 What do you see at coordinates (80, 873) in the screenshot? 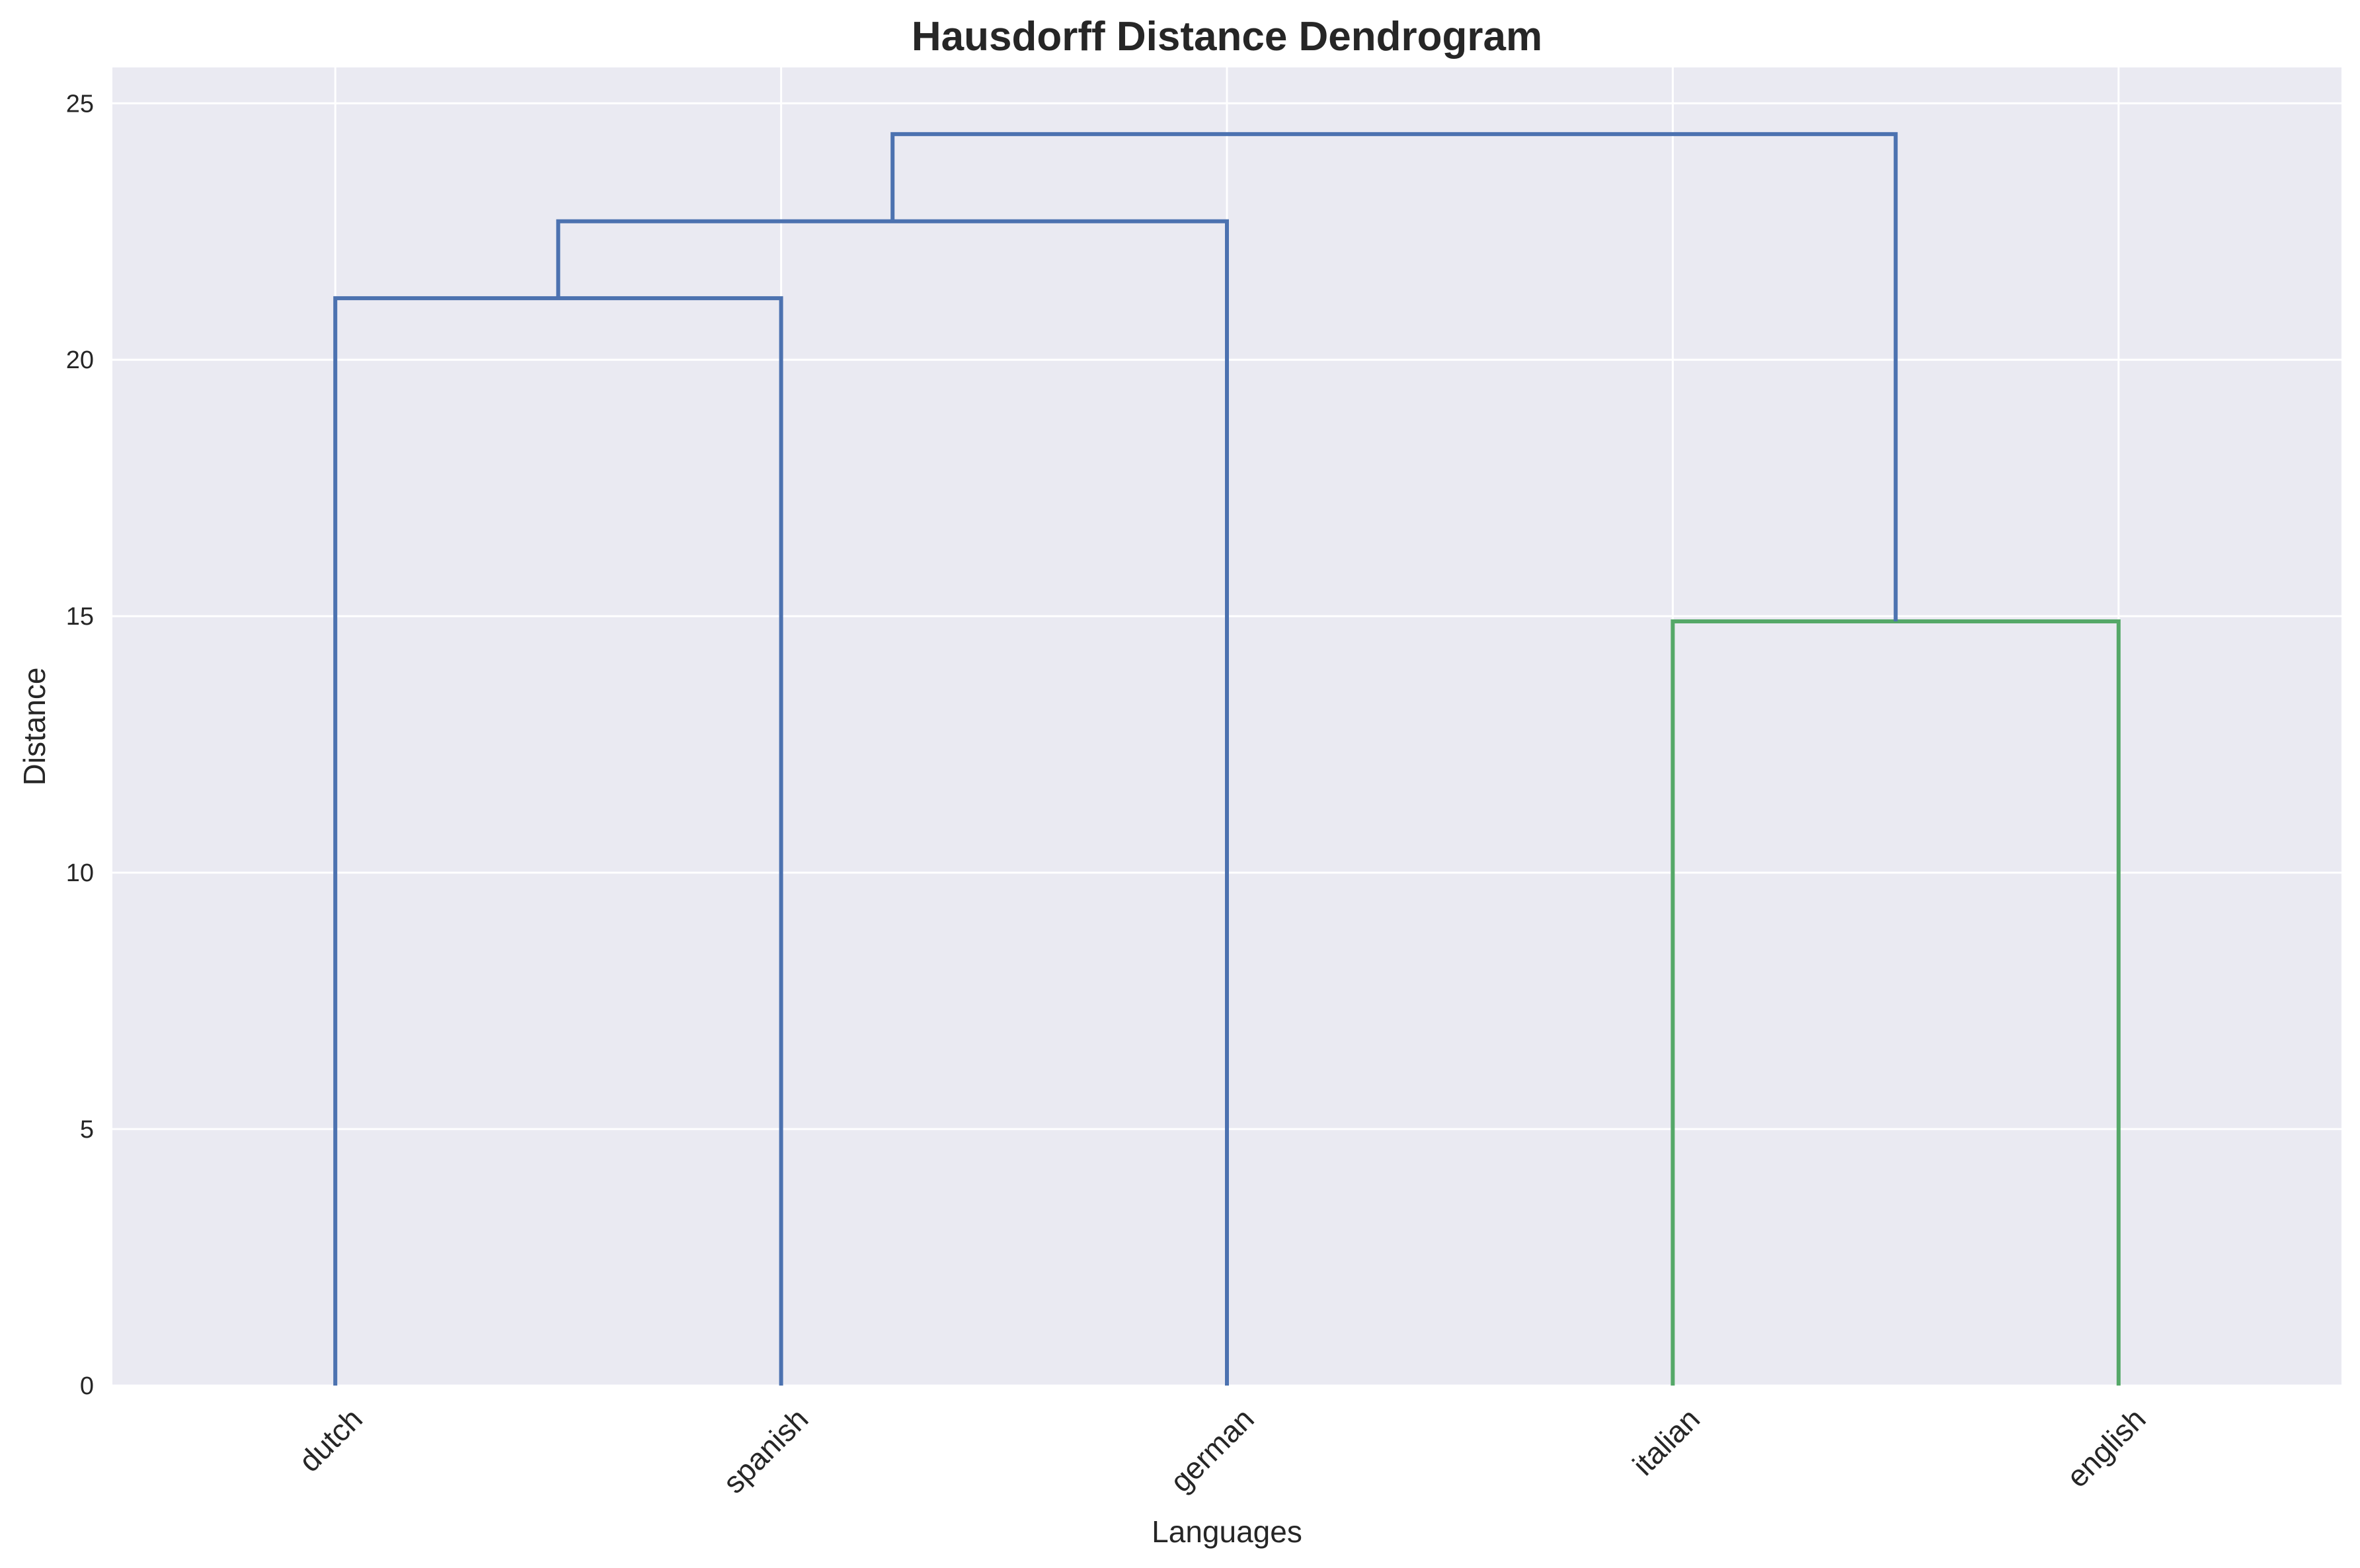
I see `y-tick-label: 10` at bounding box center [80, 873].